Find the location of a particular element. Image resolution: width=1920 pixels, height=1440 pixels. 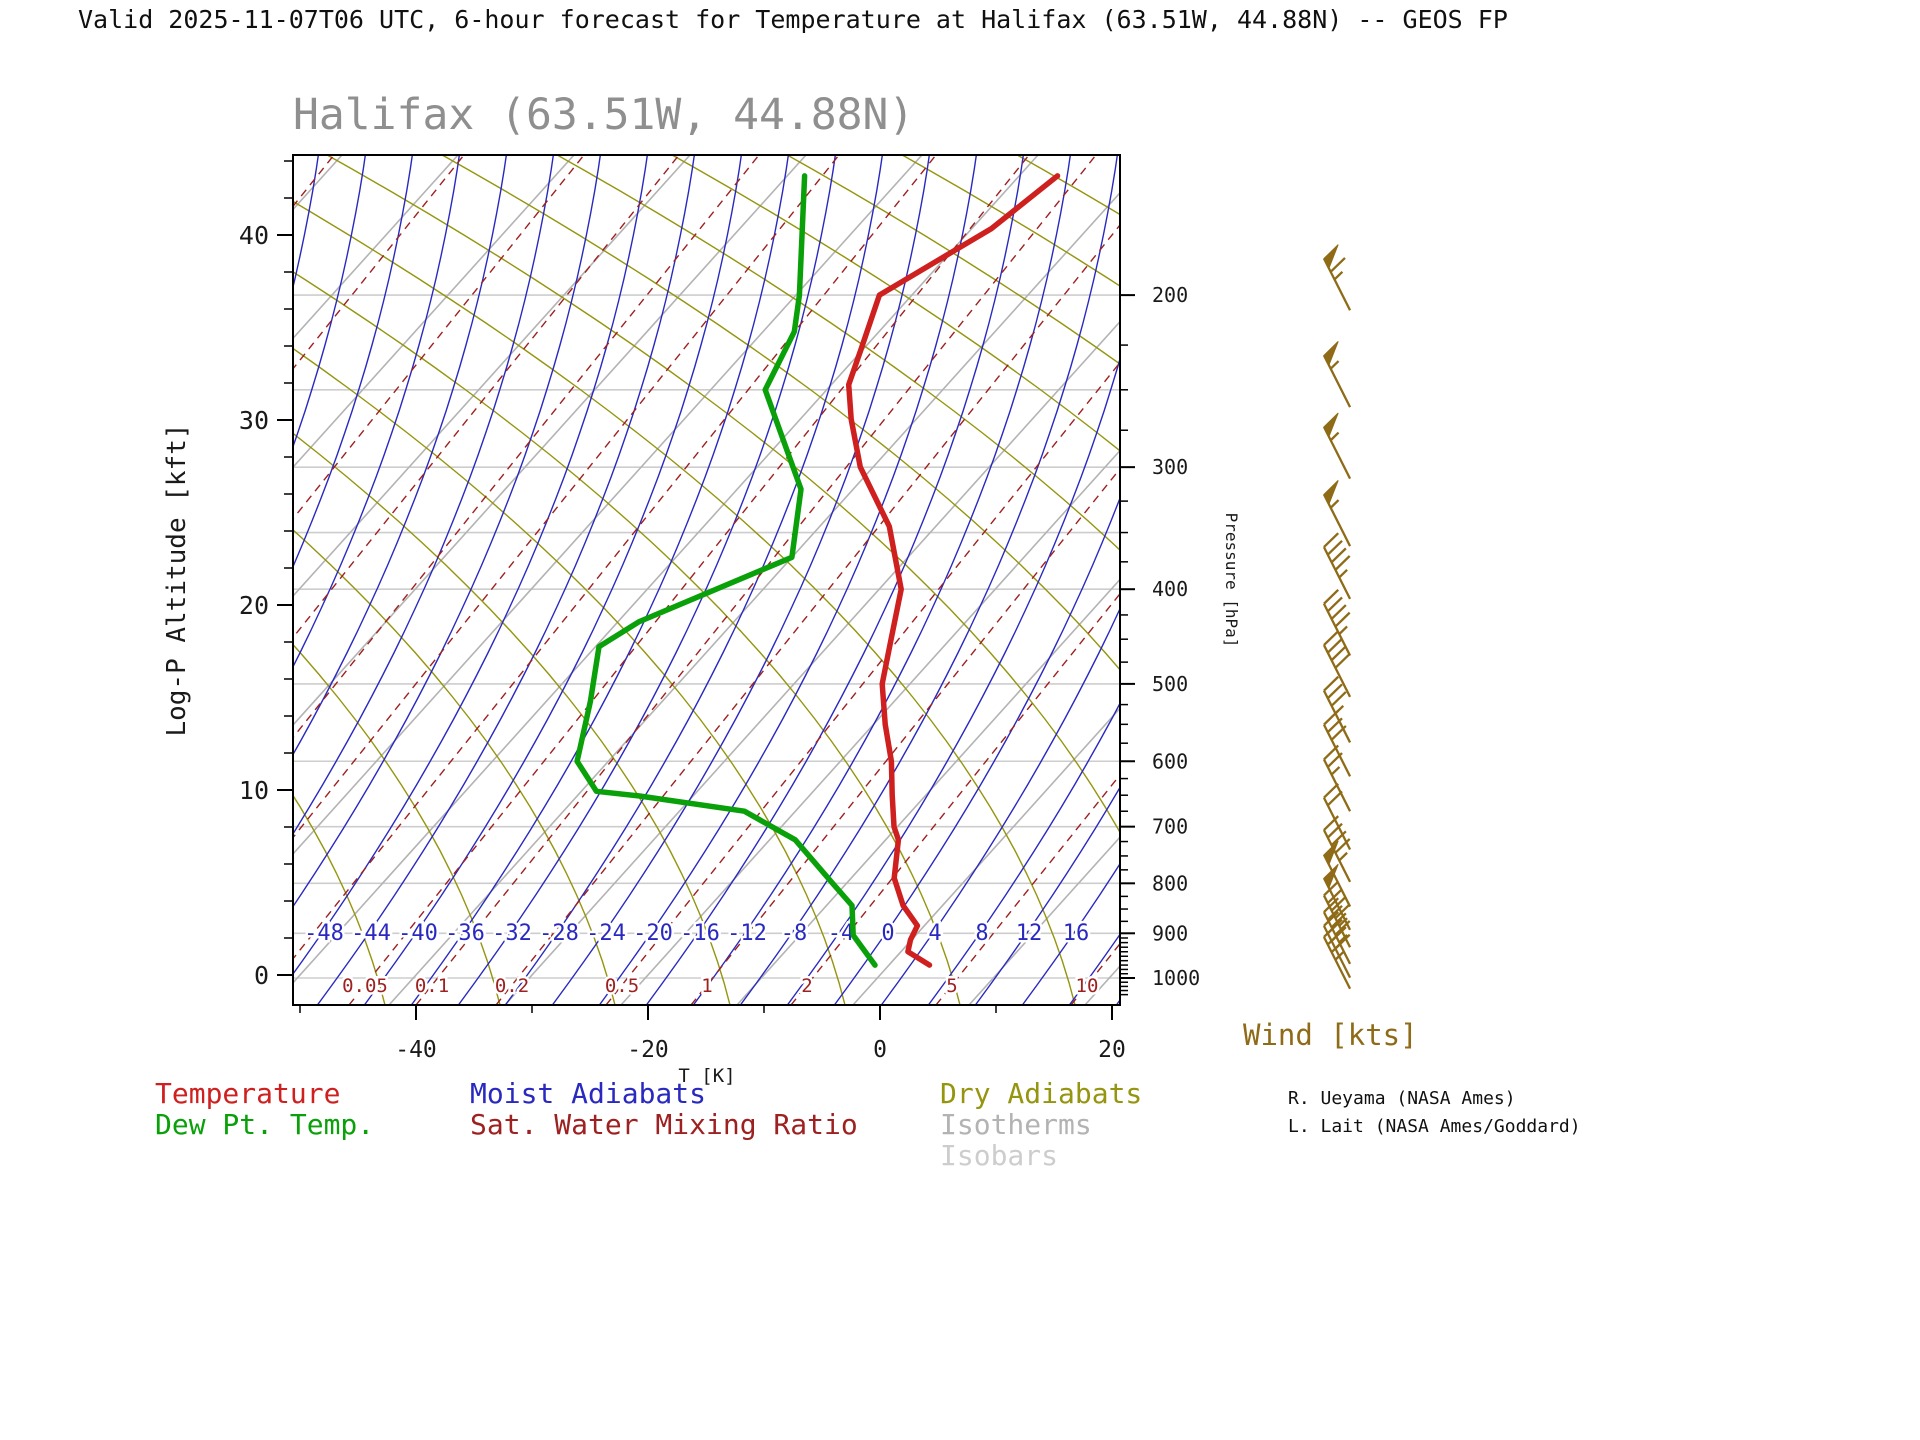

legend-temperature: Temperature is located at coordinates (248, 1093).